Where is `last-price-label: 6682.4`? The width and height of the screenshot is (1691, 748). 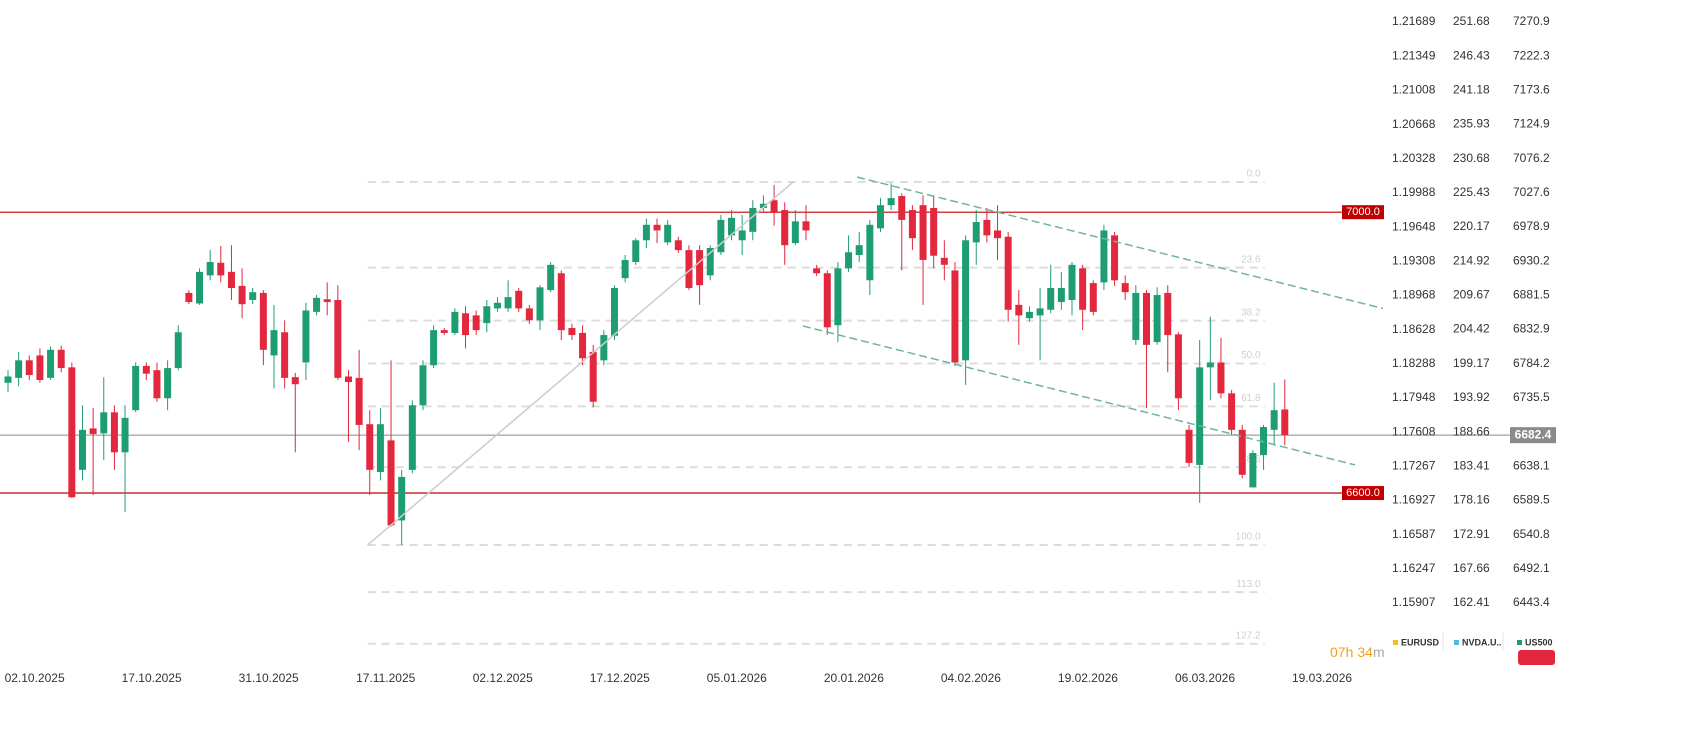 last-price-label: 6682.4 is located at coordinates (1533, 434).